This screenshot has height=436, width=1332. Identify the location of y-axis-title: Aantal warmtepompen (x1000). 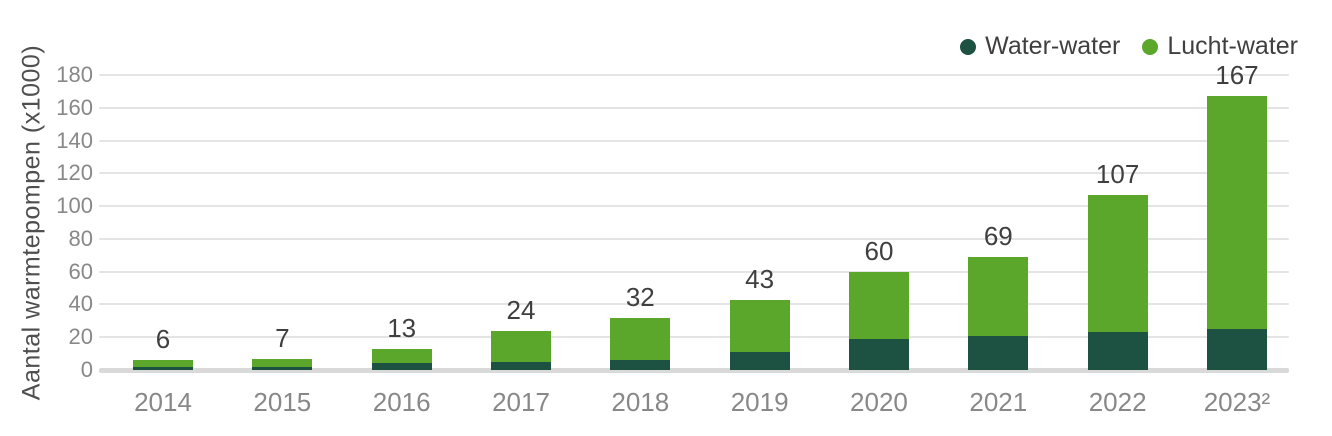
(31, 222).